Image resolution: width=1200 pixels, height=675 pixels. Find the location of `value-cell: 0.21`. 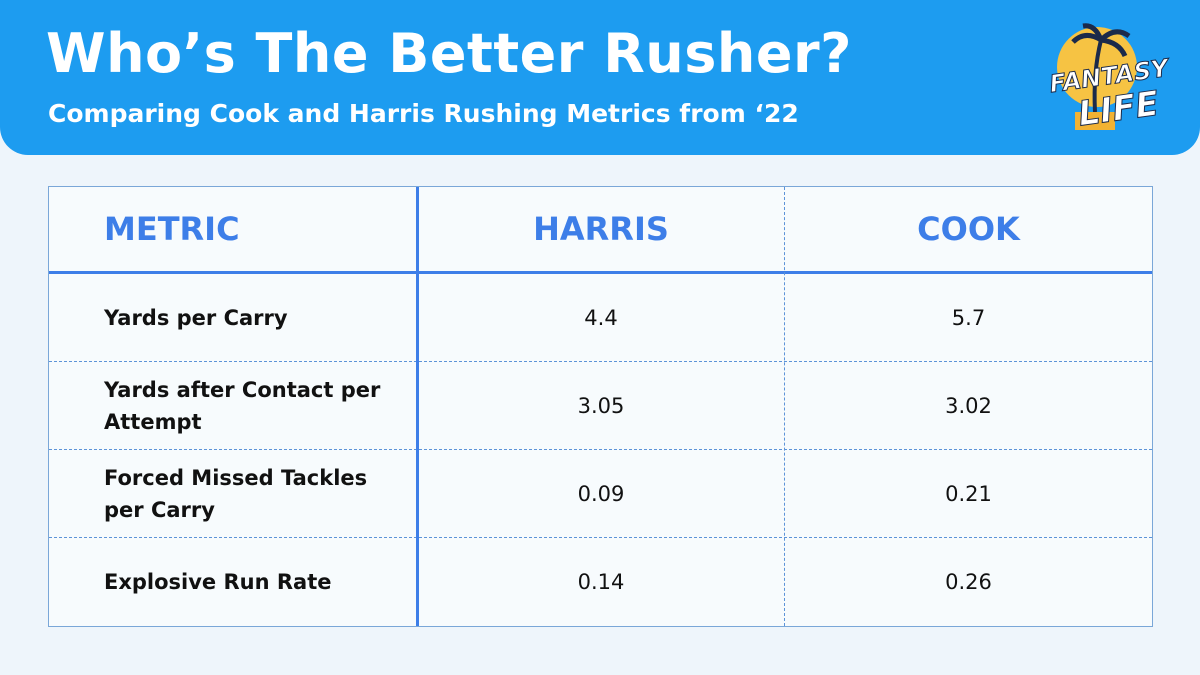

value-cell: 0.21 is located at coordinates (968, 493).